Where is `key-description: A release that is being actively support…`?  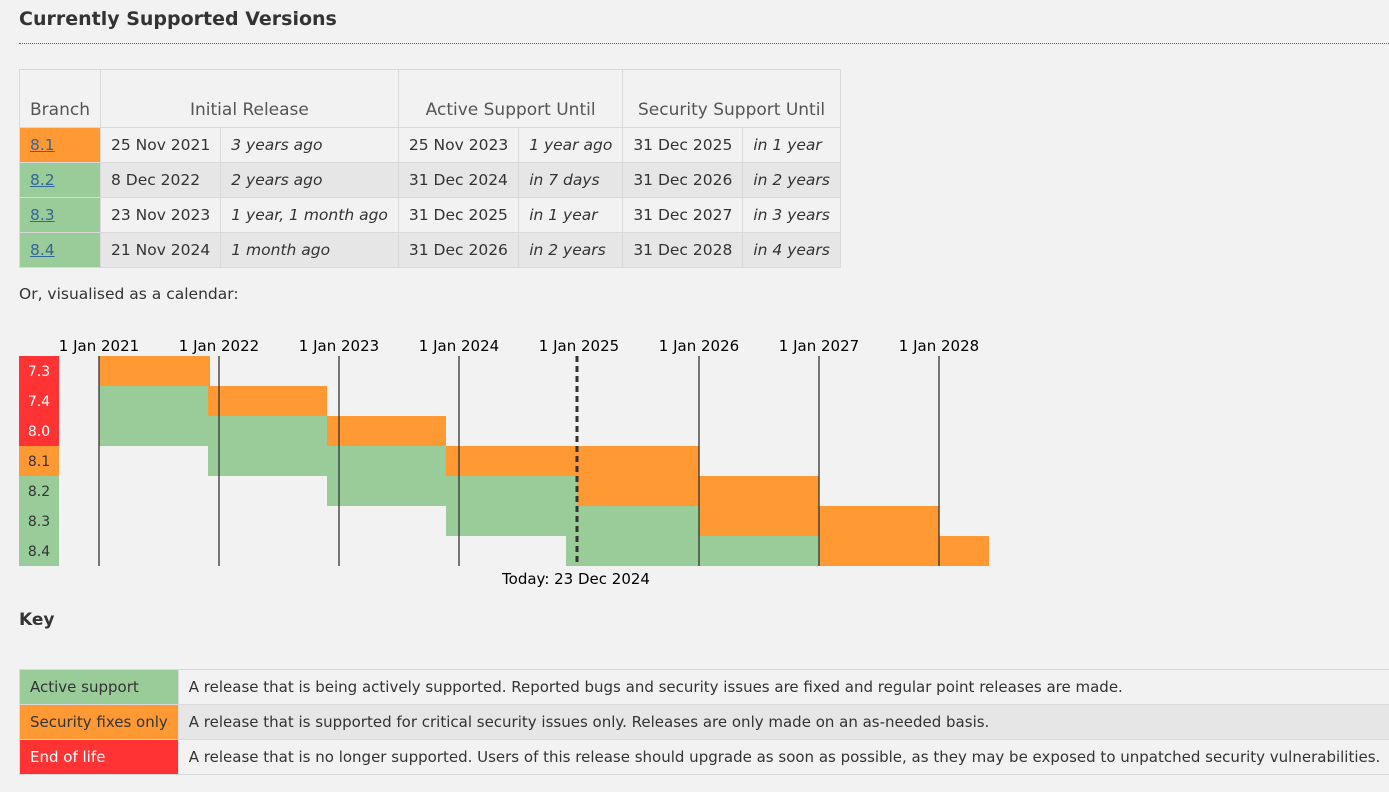
key-description: A release that is being actively support… is located at coordinates (783, 687).